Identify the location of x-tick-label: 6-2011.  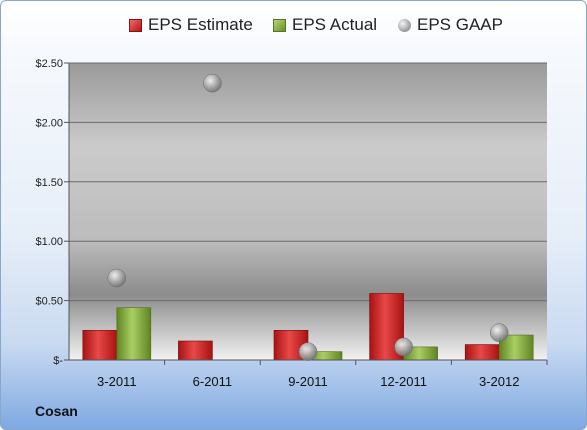
(213, 381).